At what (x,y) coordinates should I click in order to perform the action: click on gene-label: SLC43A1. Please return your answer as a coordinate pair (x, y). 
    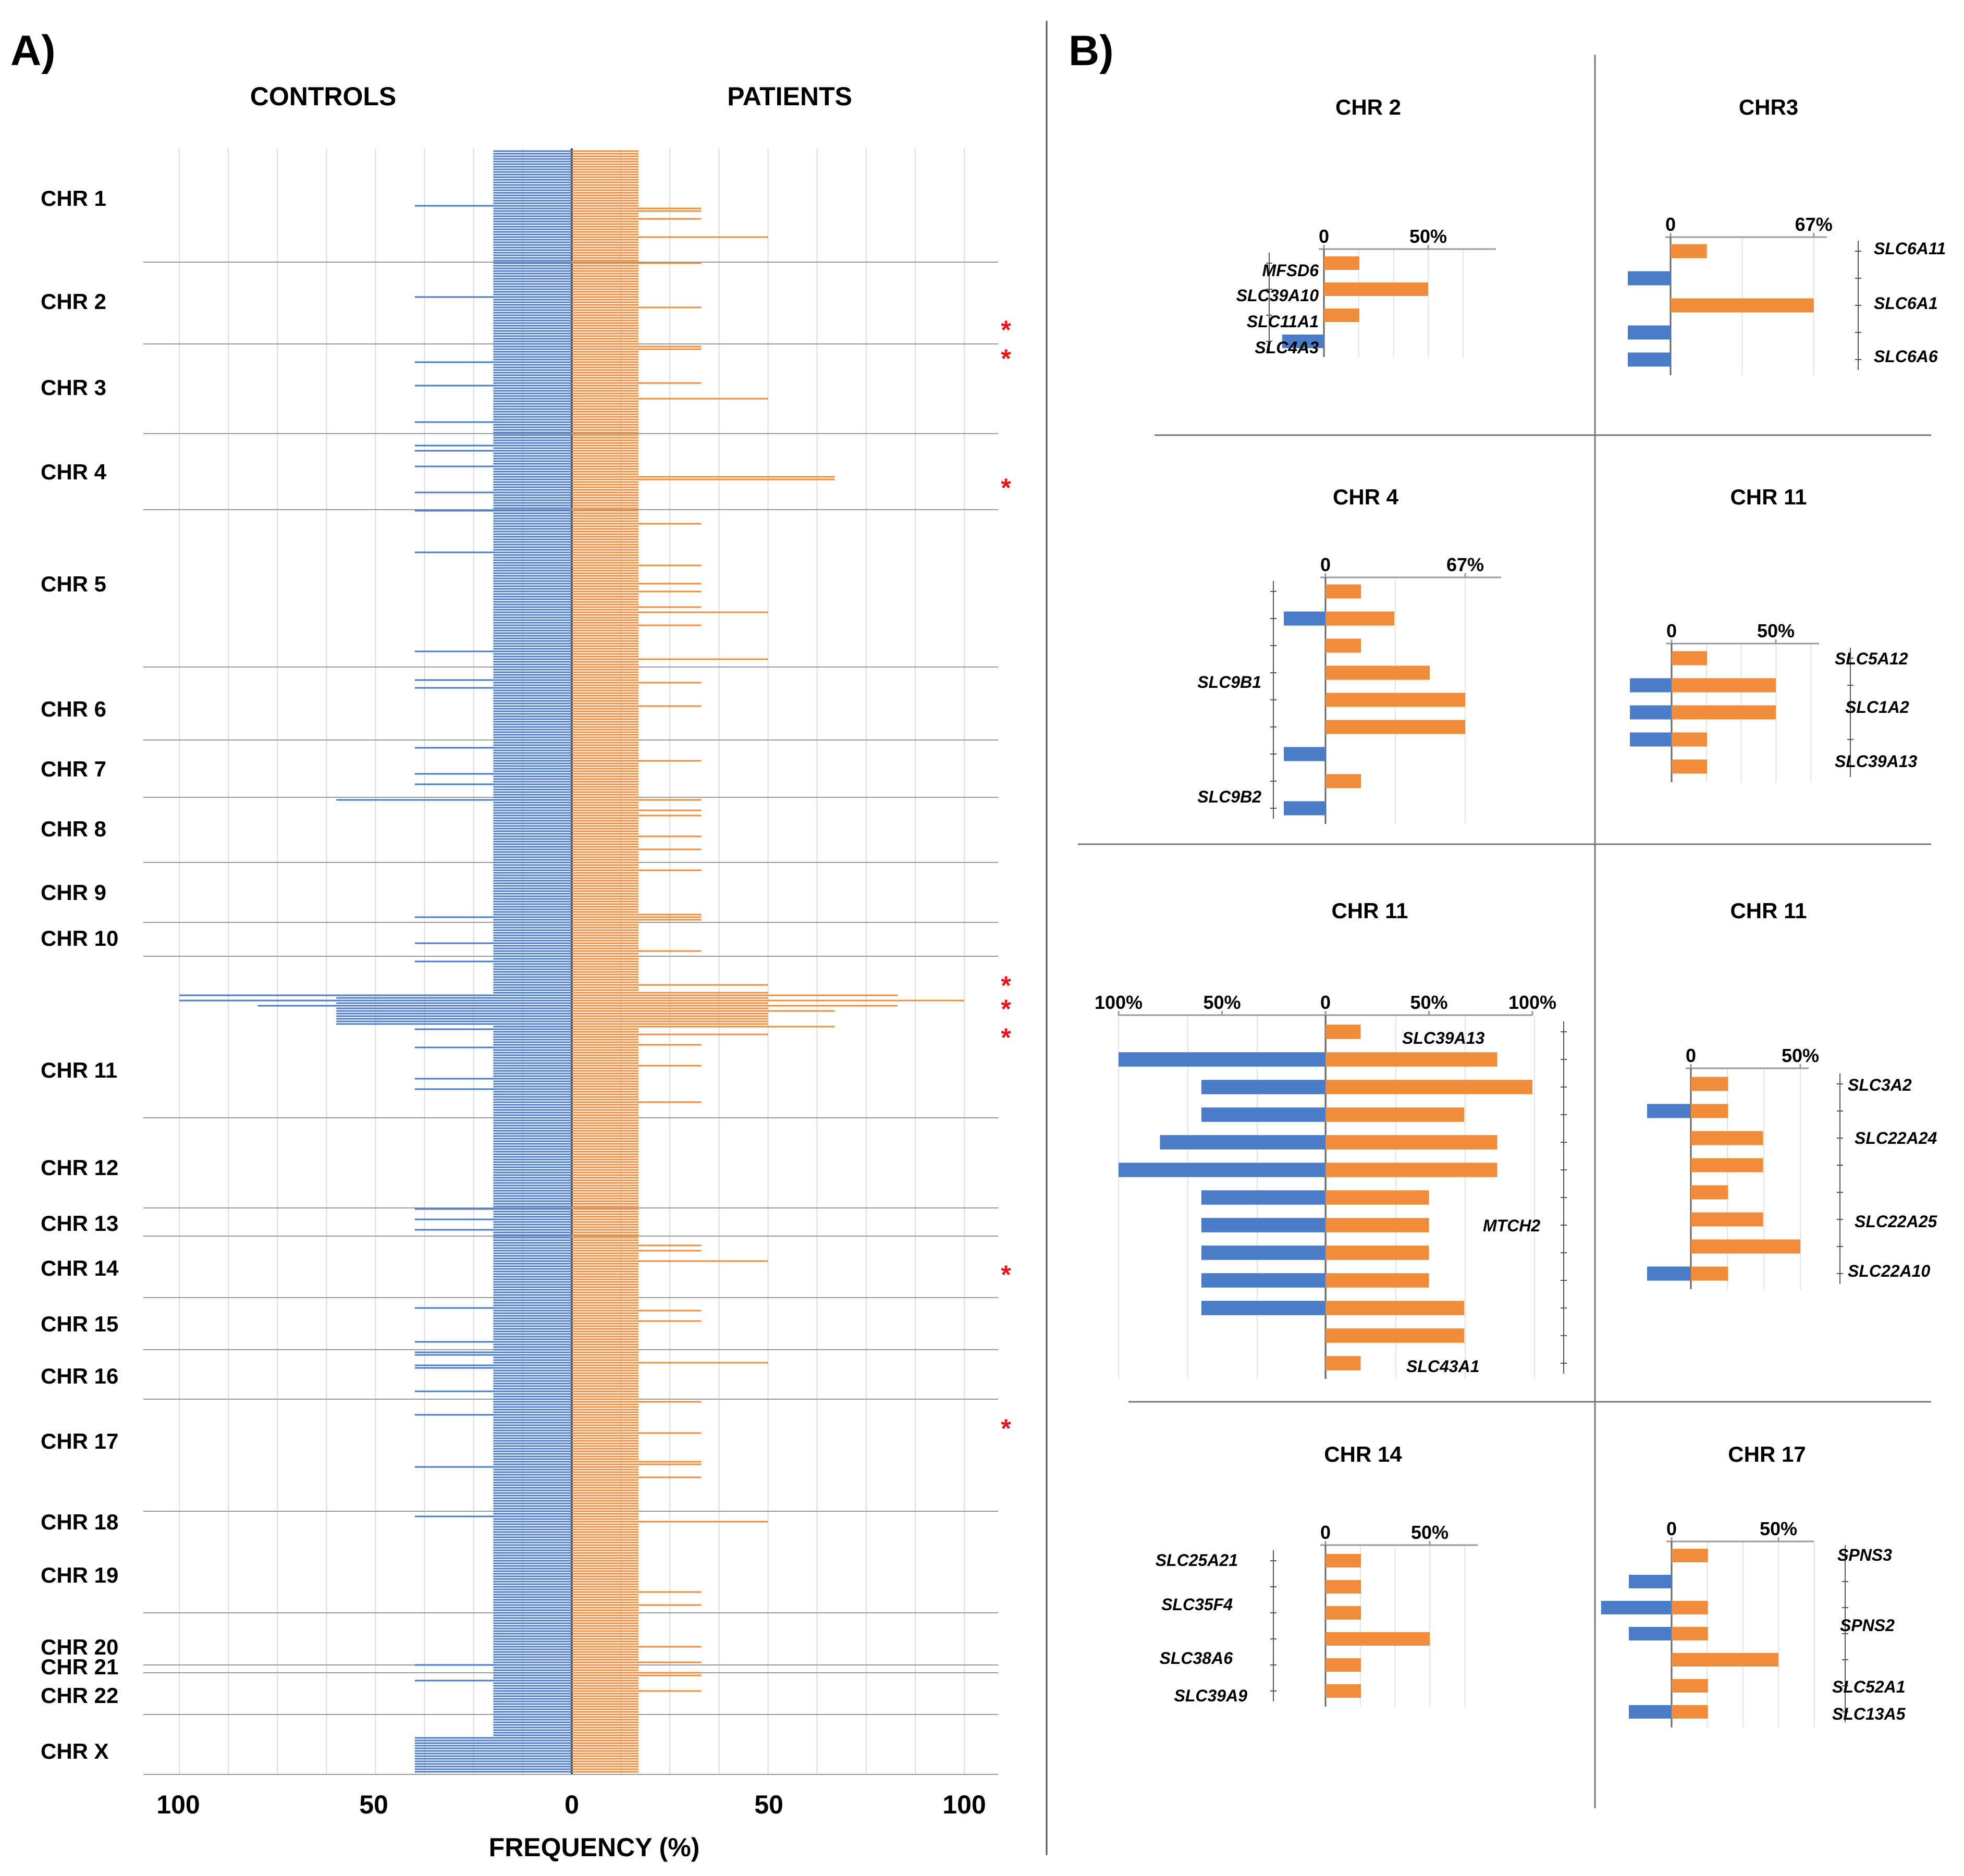
    Looking at the image, I should click on (1443, 1366).